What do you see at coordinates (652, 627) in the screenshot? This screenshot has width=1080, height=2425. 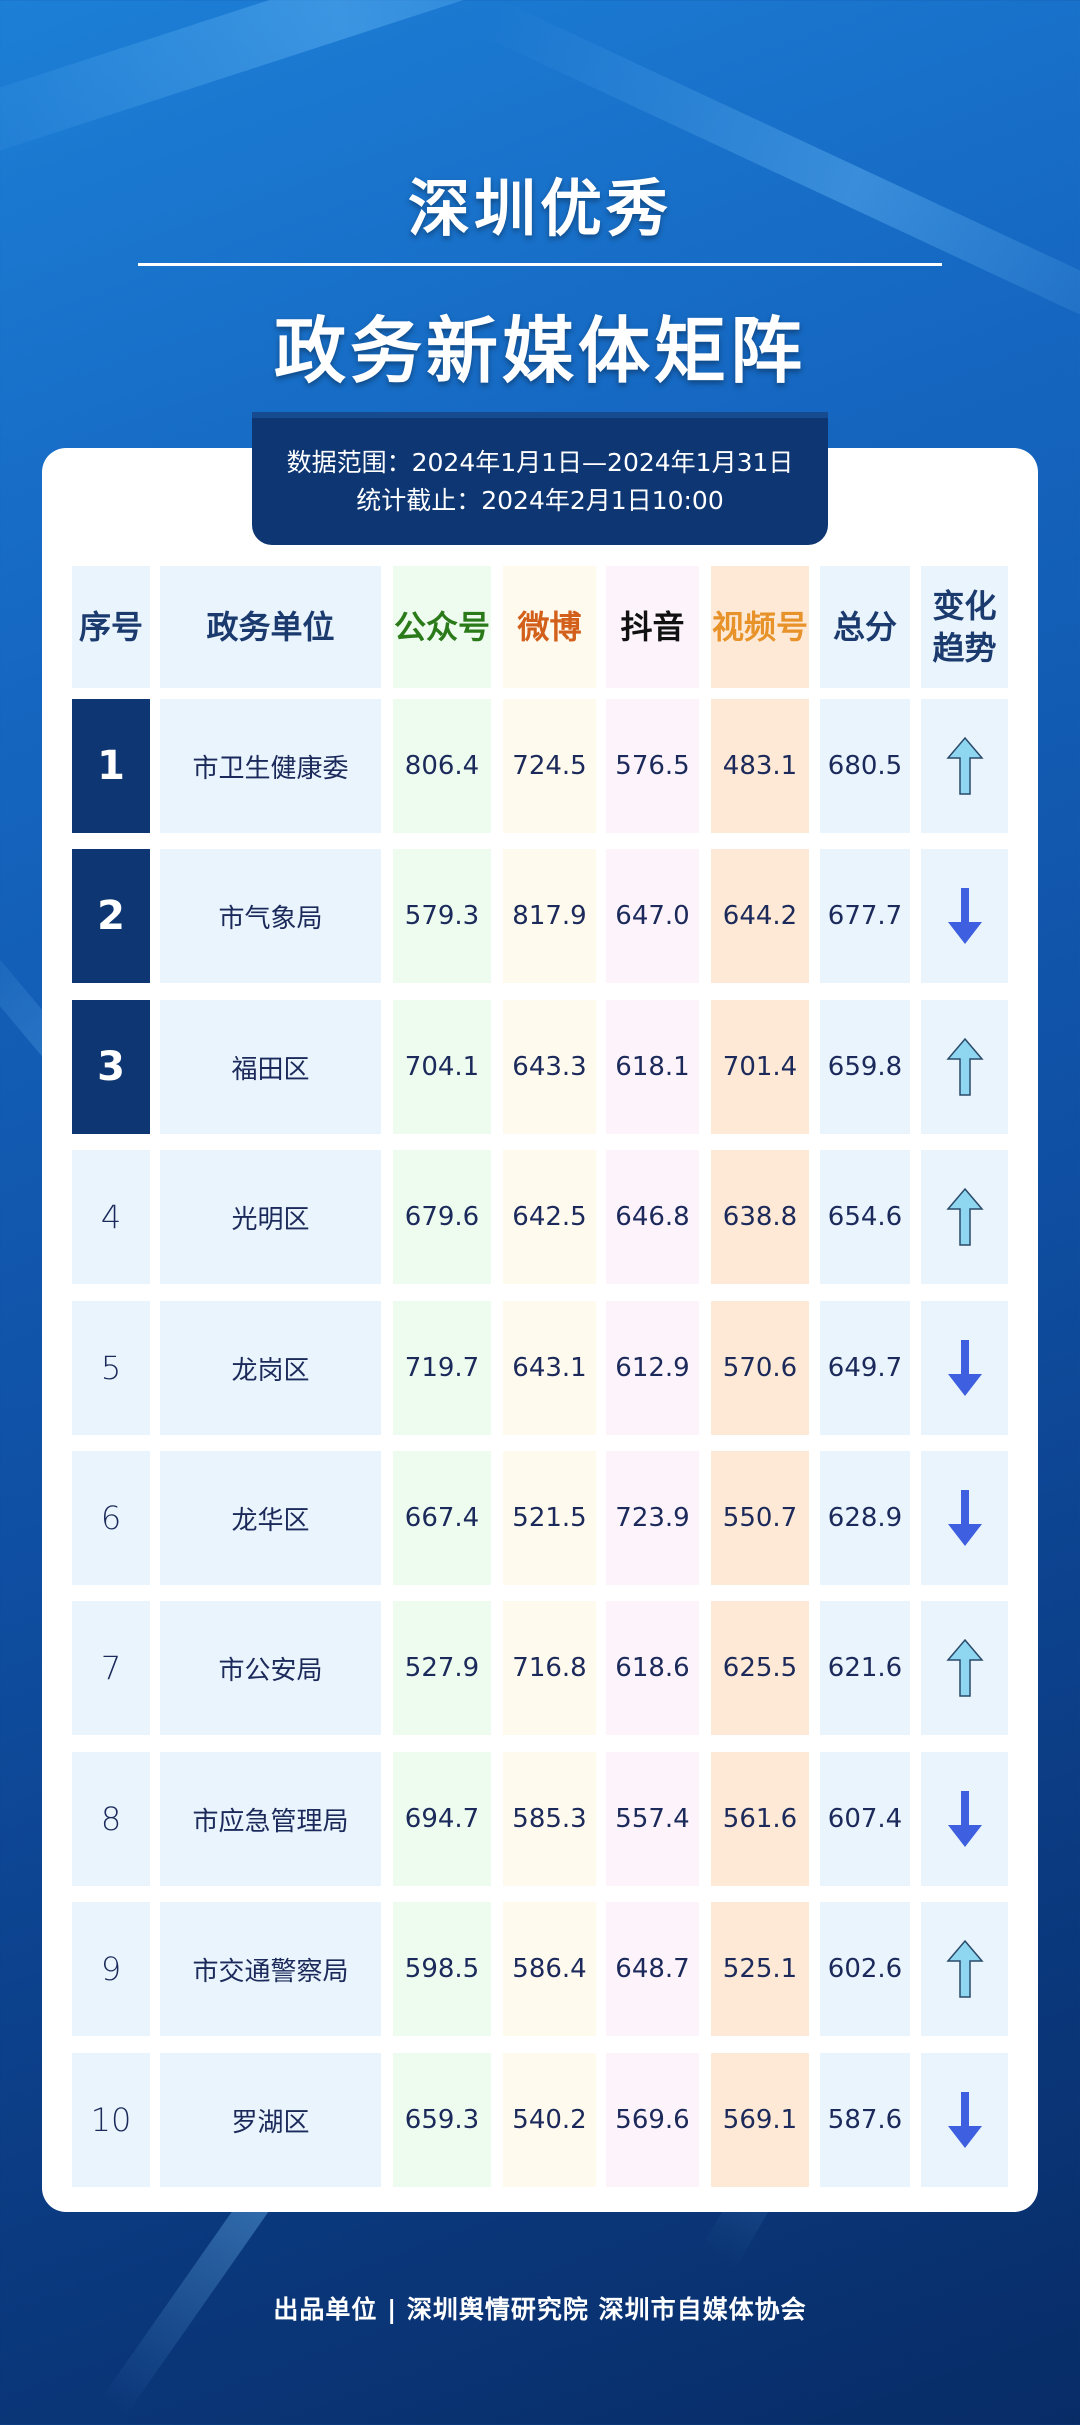 I see `header-label: 抖音` at bounding box center [652, 627].